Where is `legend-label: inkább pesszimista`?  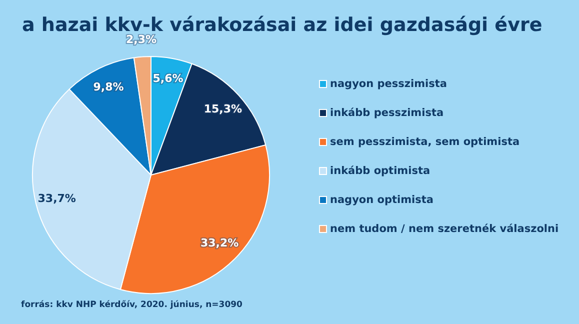 legend-label: inkább pesszimista is located at coordinates (387, 113).